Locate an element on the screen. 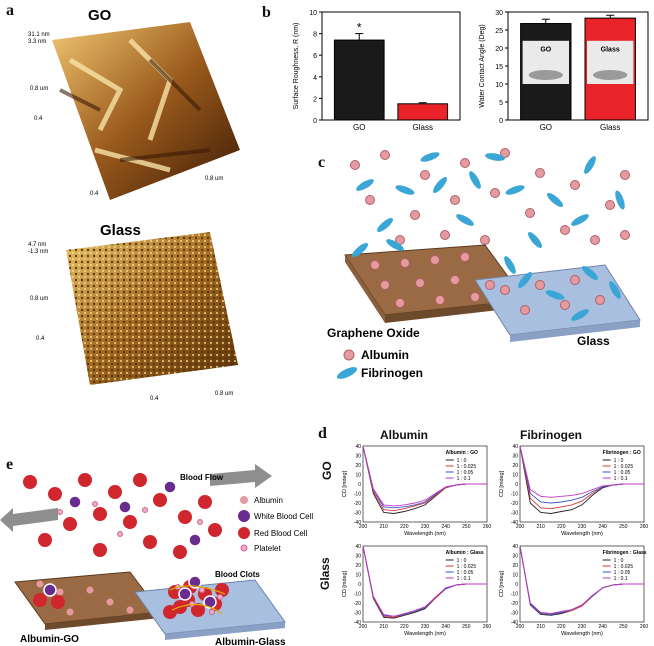 The width and height of the screenshot is (654, 646). afm-go-tick: 0.4 is located at coordinates (38, 119).